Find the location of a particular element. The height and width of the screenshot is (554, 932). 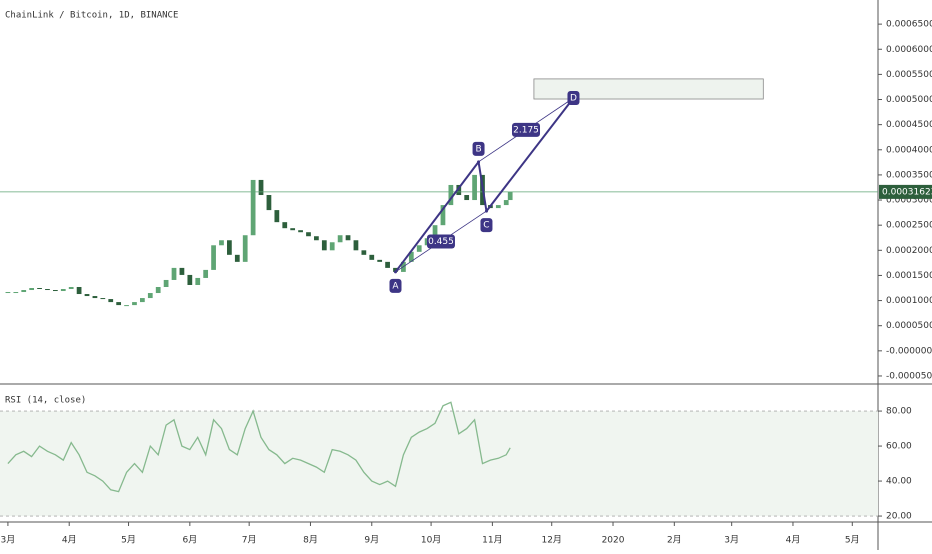

x-tick-label: 7月 is located at coordinates (249, 540).